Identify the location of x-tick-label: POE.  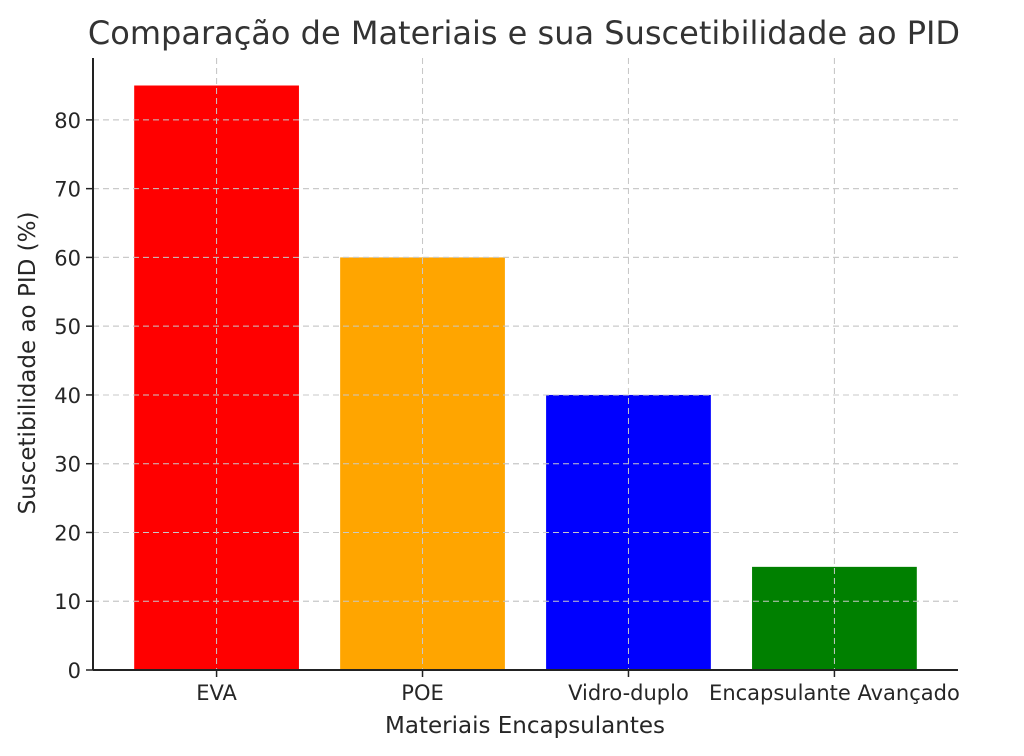
(422, 693).